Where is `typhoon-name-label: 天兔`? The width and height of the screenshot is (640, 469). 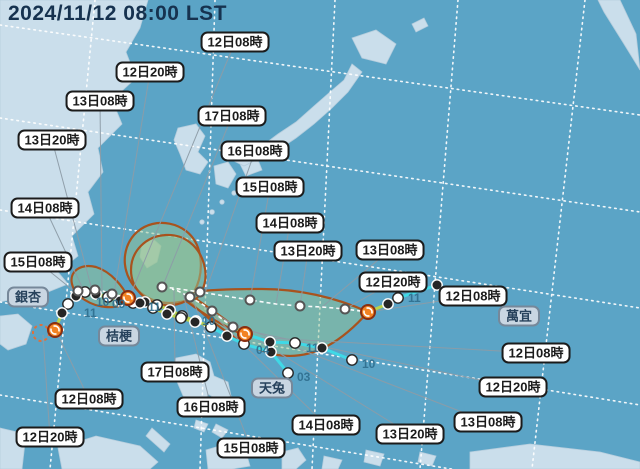
typhoon-name-label: 天兔 is located at coordinates (272, 388).